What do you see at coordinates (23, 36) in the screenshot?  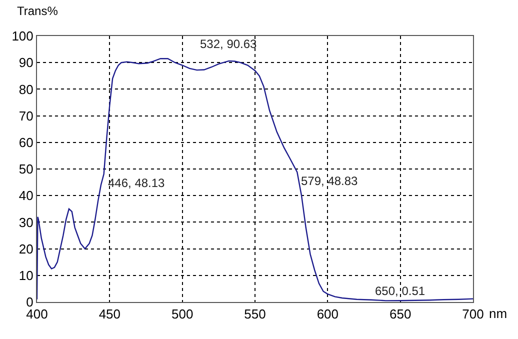 I see `y-tick-label: 100` at bounding box center [23, 36].